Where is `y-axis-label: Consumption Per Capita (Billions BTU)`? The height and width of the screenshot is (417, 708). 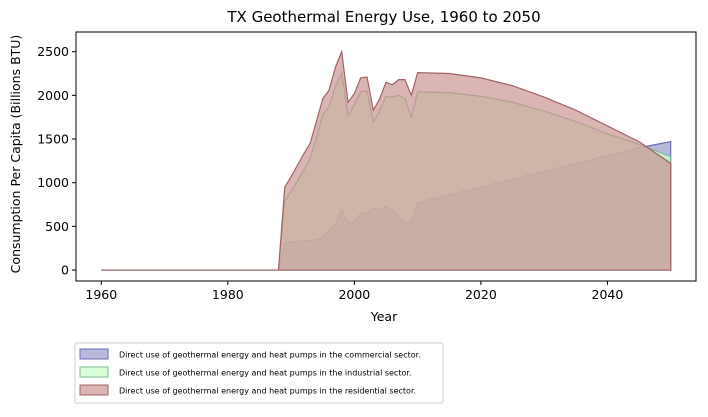 y-axis-label: Consumption Per Capita (Billions BTU) is located at coordinates (15, 154).